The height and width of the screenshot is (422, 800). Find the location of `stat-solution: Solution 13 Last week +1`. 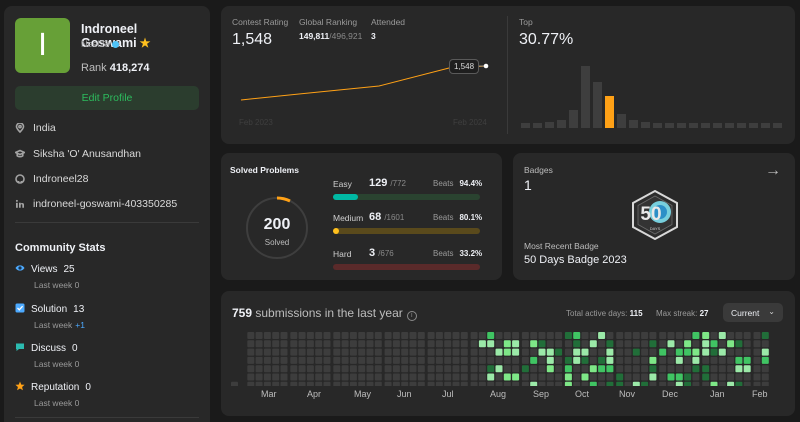

stat-solution: Solution 13 Last week +1 is located at coordinates (50, 316).